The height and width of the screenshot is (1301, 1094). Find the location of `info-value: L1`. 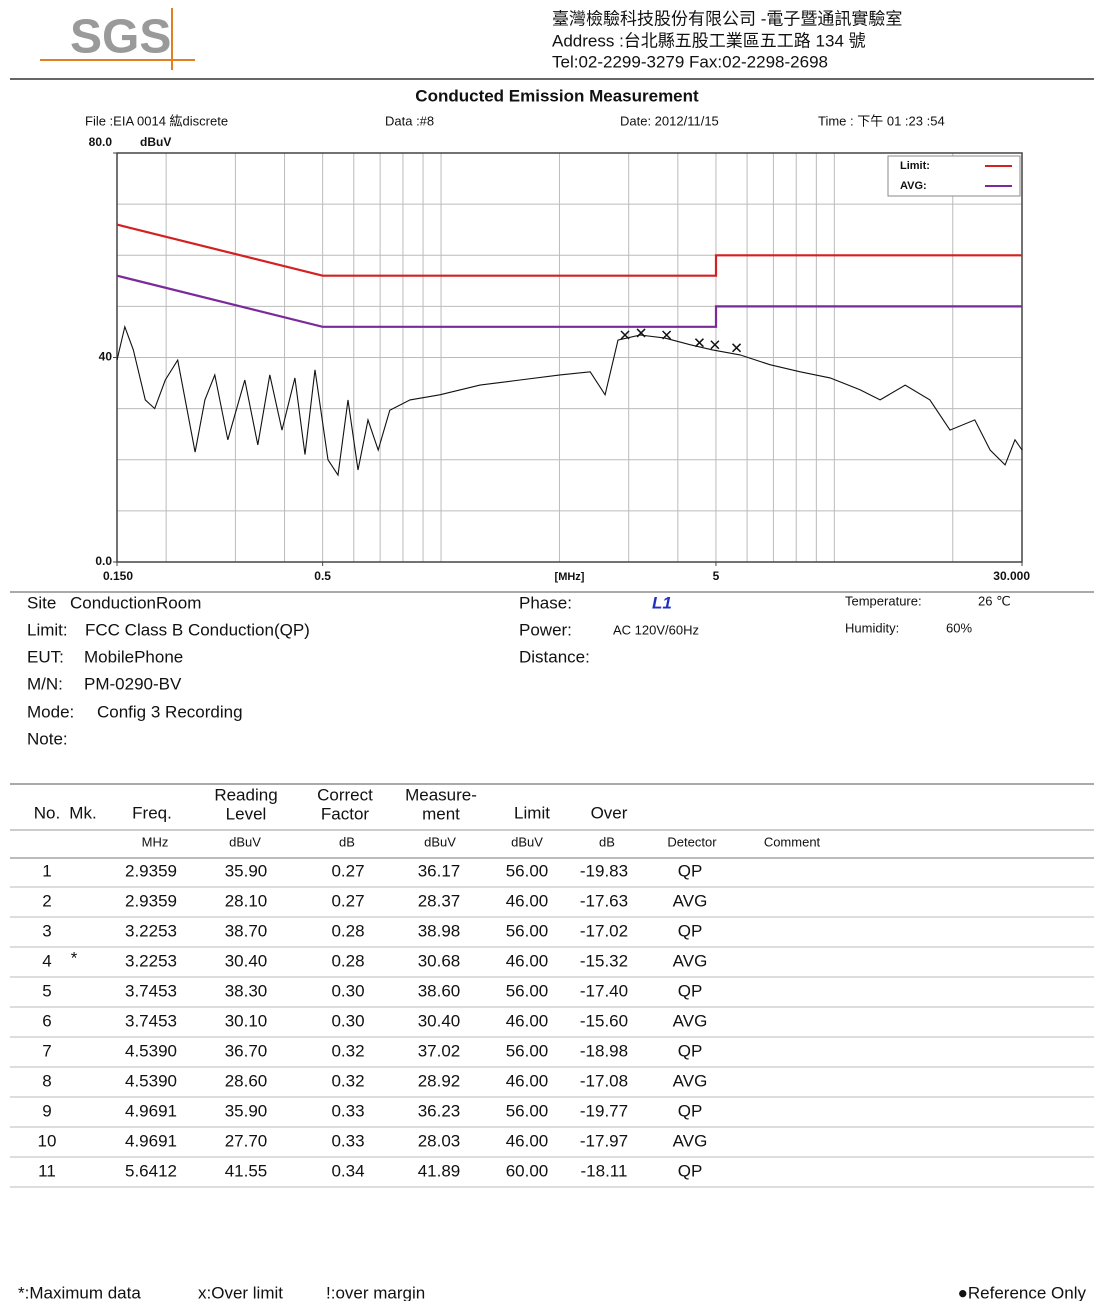

info-value: L1 is located at coordinates (662, 602).